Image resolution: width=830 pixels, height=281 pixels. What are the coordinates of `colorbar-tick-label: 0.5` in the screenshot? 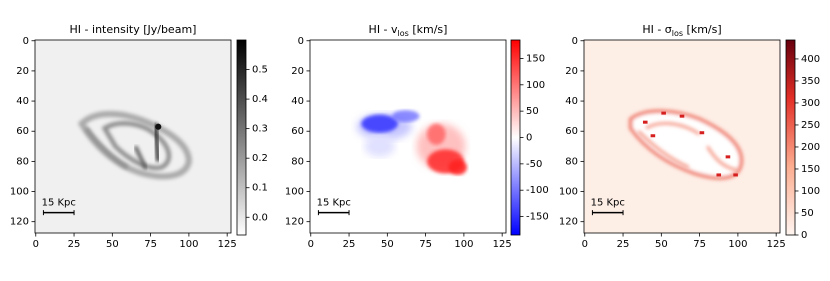 It's located at (260, 70).